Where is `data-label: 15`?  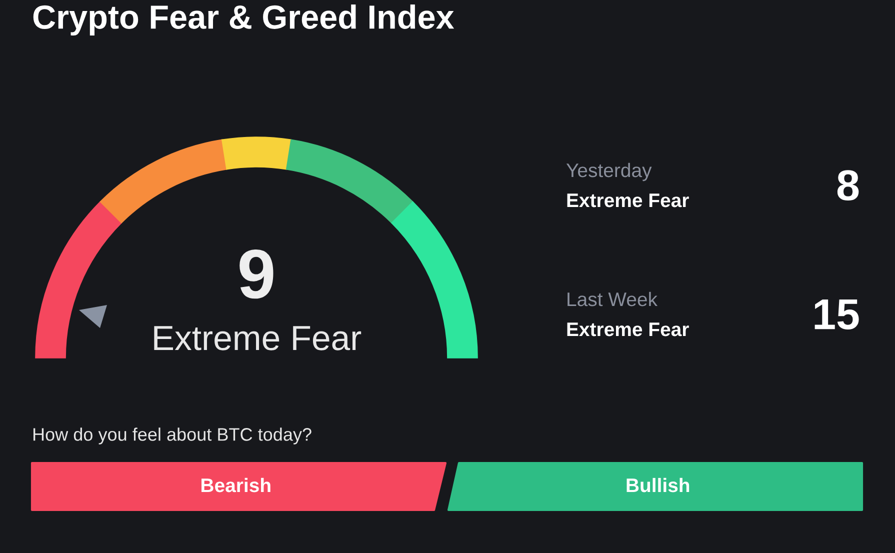
data-label: 15 is located at coordinates (836, 315).